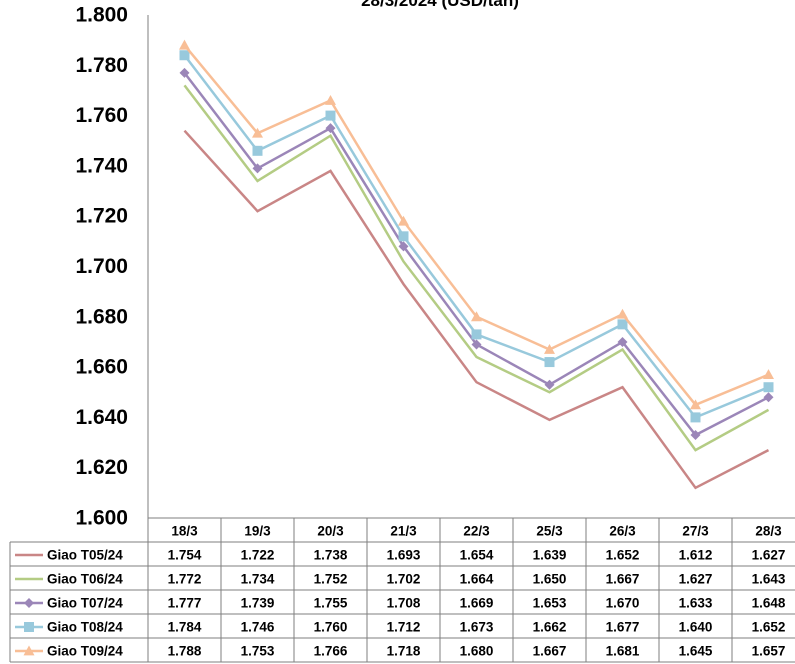 The height and width of the screenshot is (664, 795). What do you see at coordinates (550, 555) in the screenshot?
I see `table-cell-value: 1.639` at bounding box center [550, 555].